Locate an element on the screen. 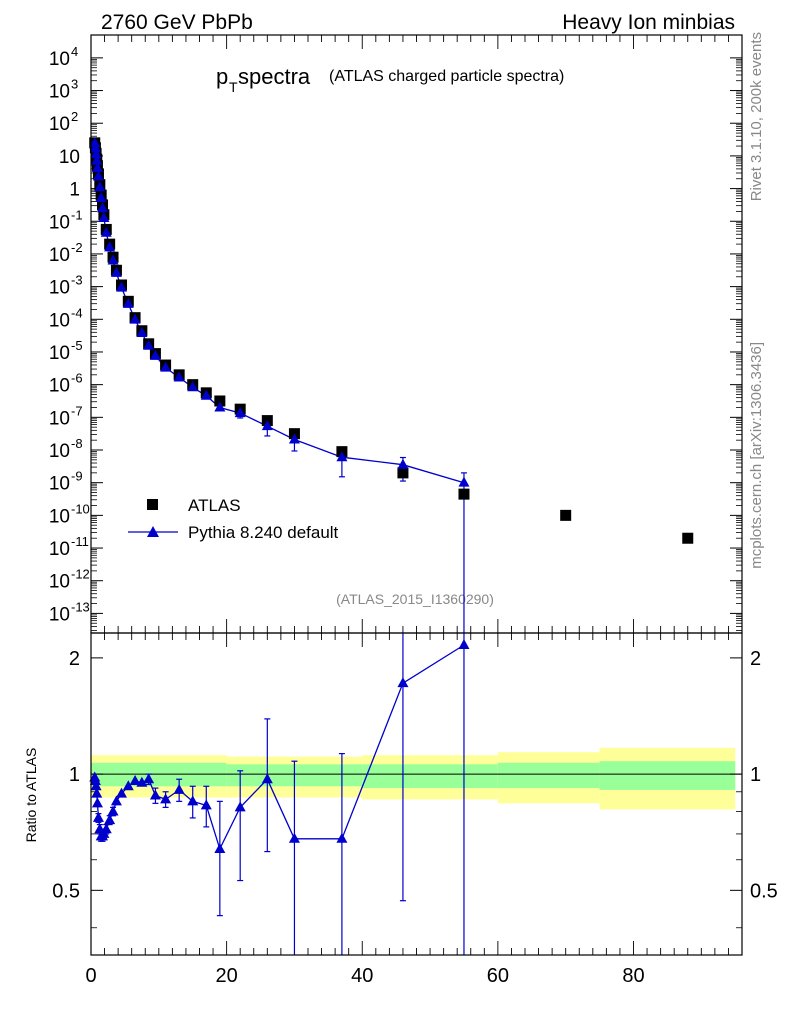 This screenshot has width=786, height=1024. legend-mc-label: Pythia 8.240 default is located at coordinates (263, 532).